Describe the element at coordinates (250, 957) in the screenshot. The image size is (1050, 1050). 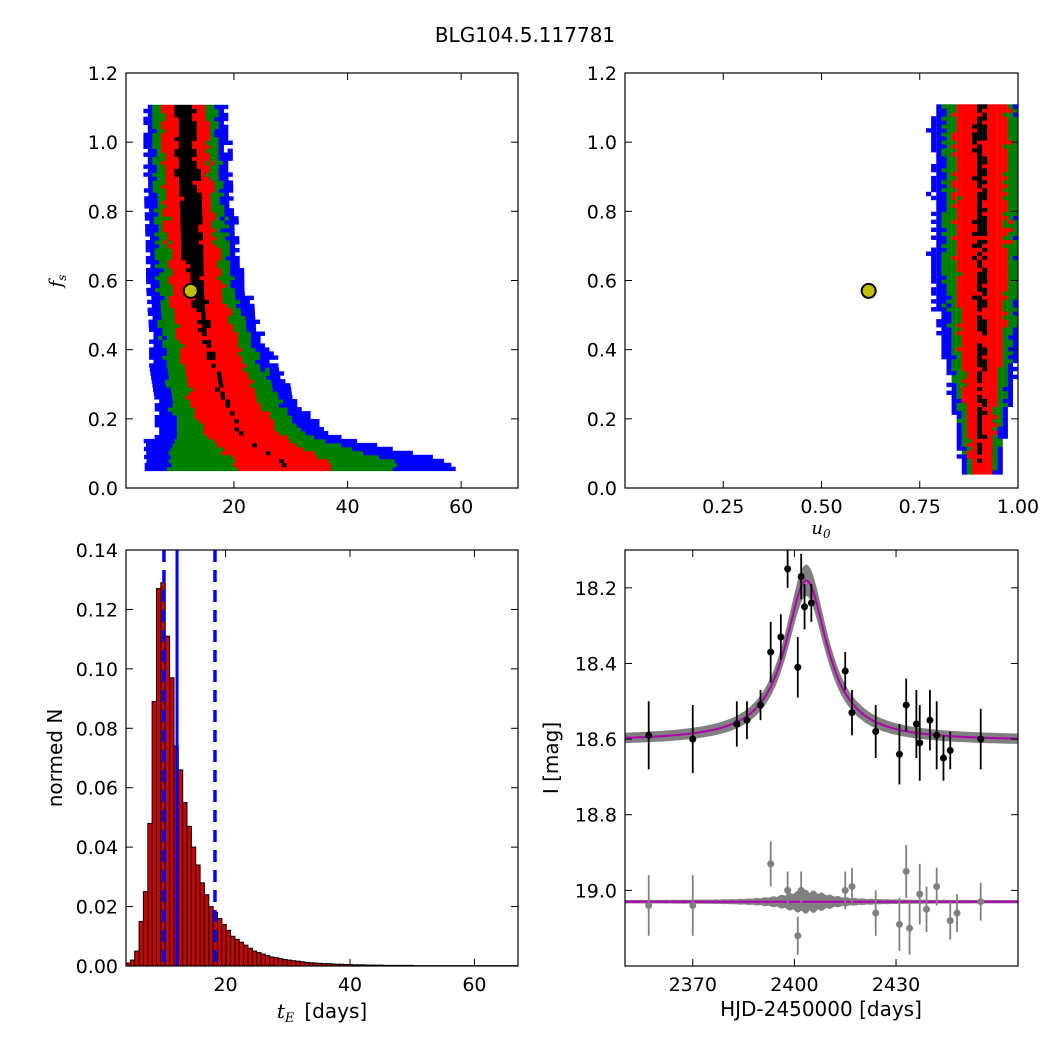
I see `histogram-bar` at that location.